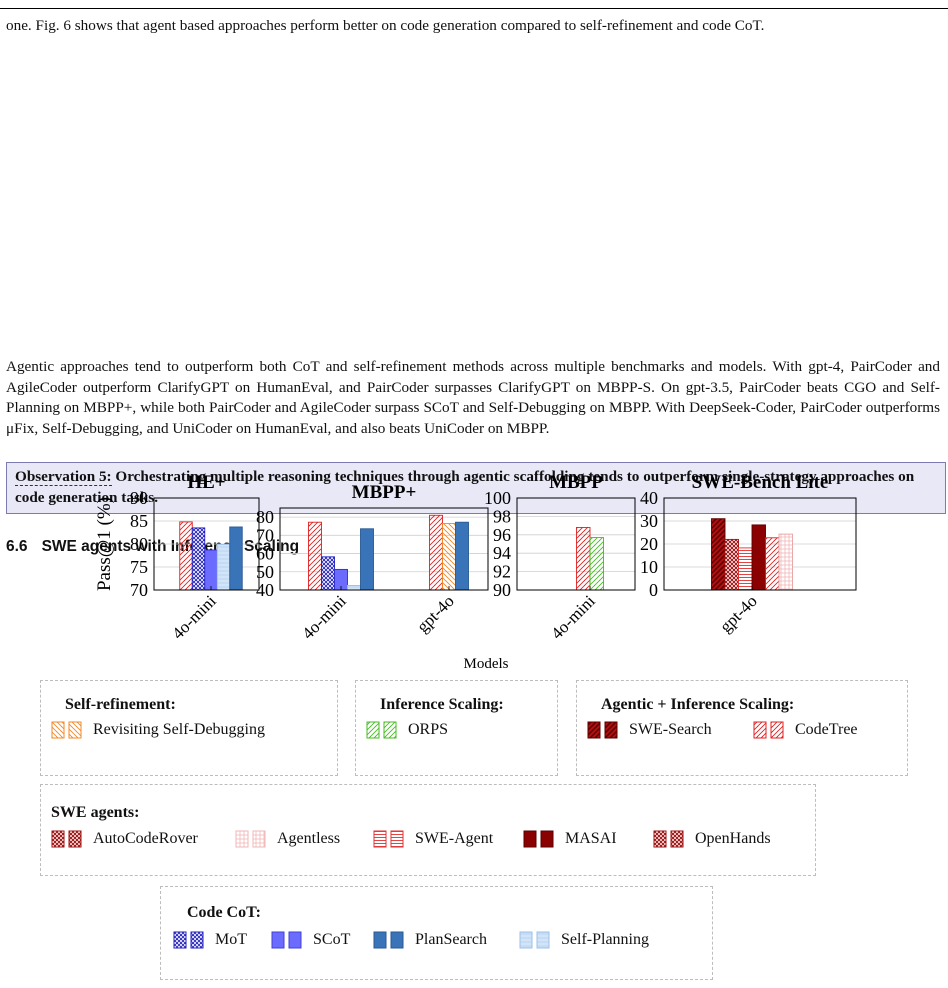 The image size is (948, 988). What do you see at coordinates (428, 729) in the screenshot?
I see `legend-label-orps: ORPS` at bounding box center [428, 729].